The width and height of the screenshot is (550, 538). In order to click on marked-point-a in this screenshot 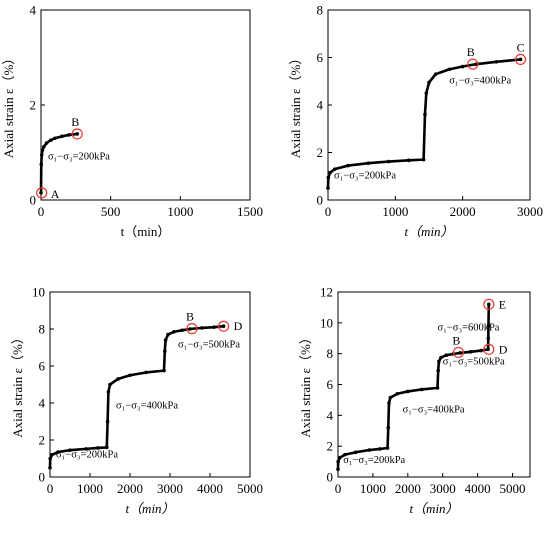, I will do `click(42, 193)`.